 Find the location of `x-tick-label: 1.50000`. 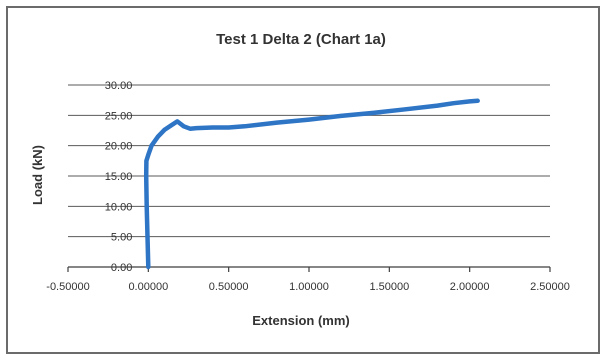

x-tick-label: 1.50000 is located at coordinates (389, 287).